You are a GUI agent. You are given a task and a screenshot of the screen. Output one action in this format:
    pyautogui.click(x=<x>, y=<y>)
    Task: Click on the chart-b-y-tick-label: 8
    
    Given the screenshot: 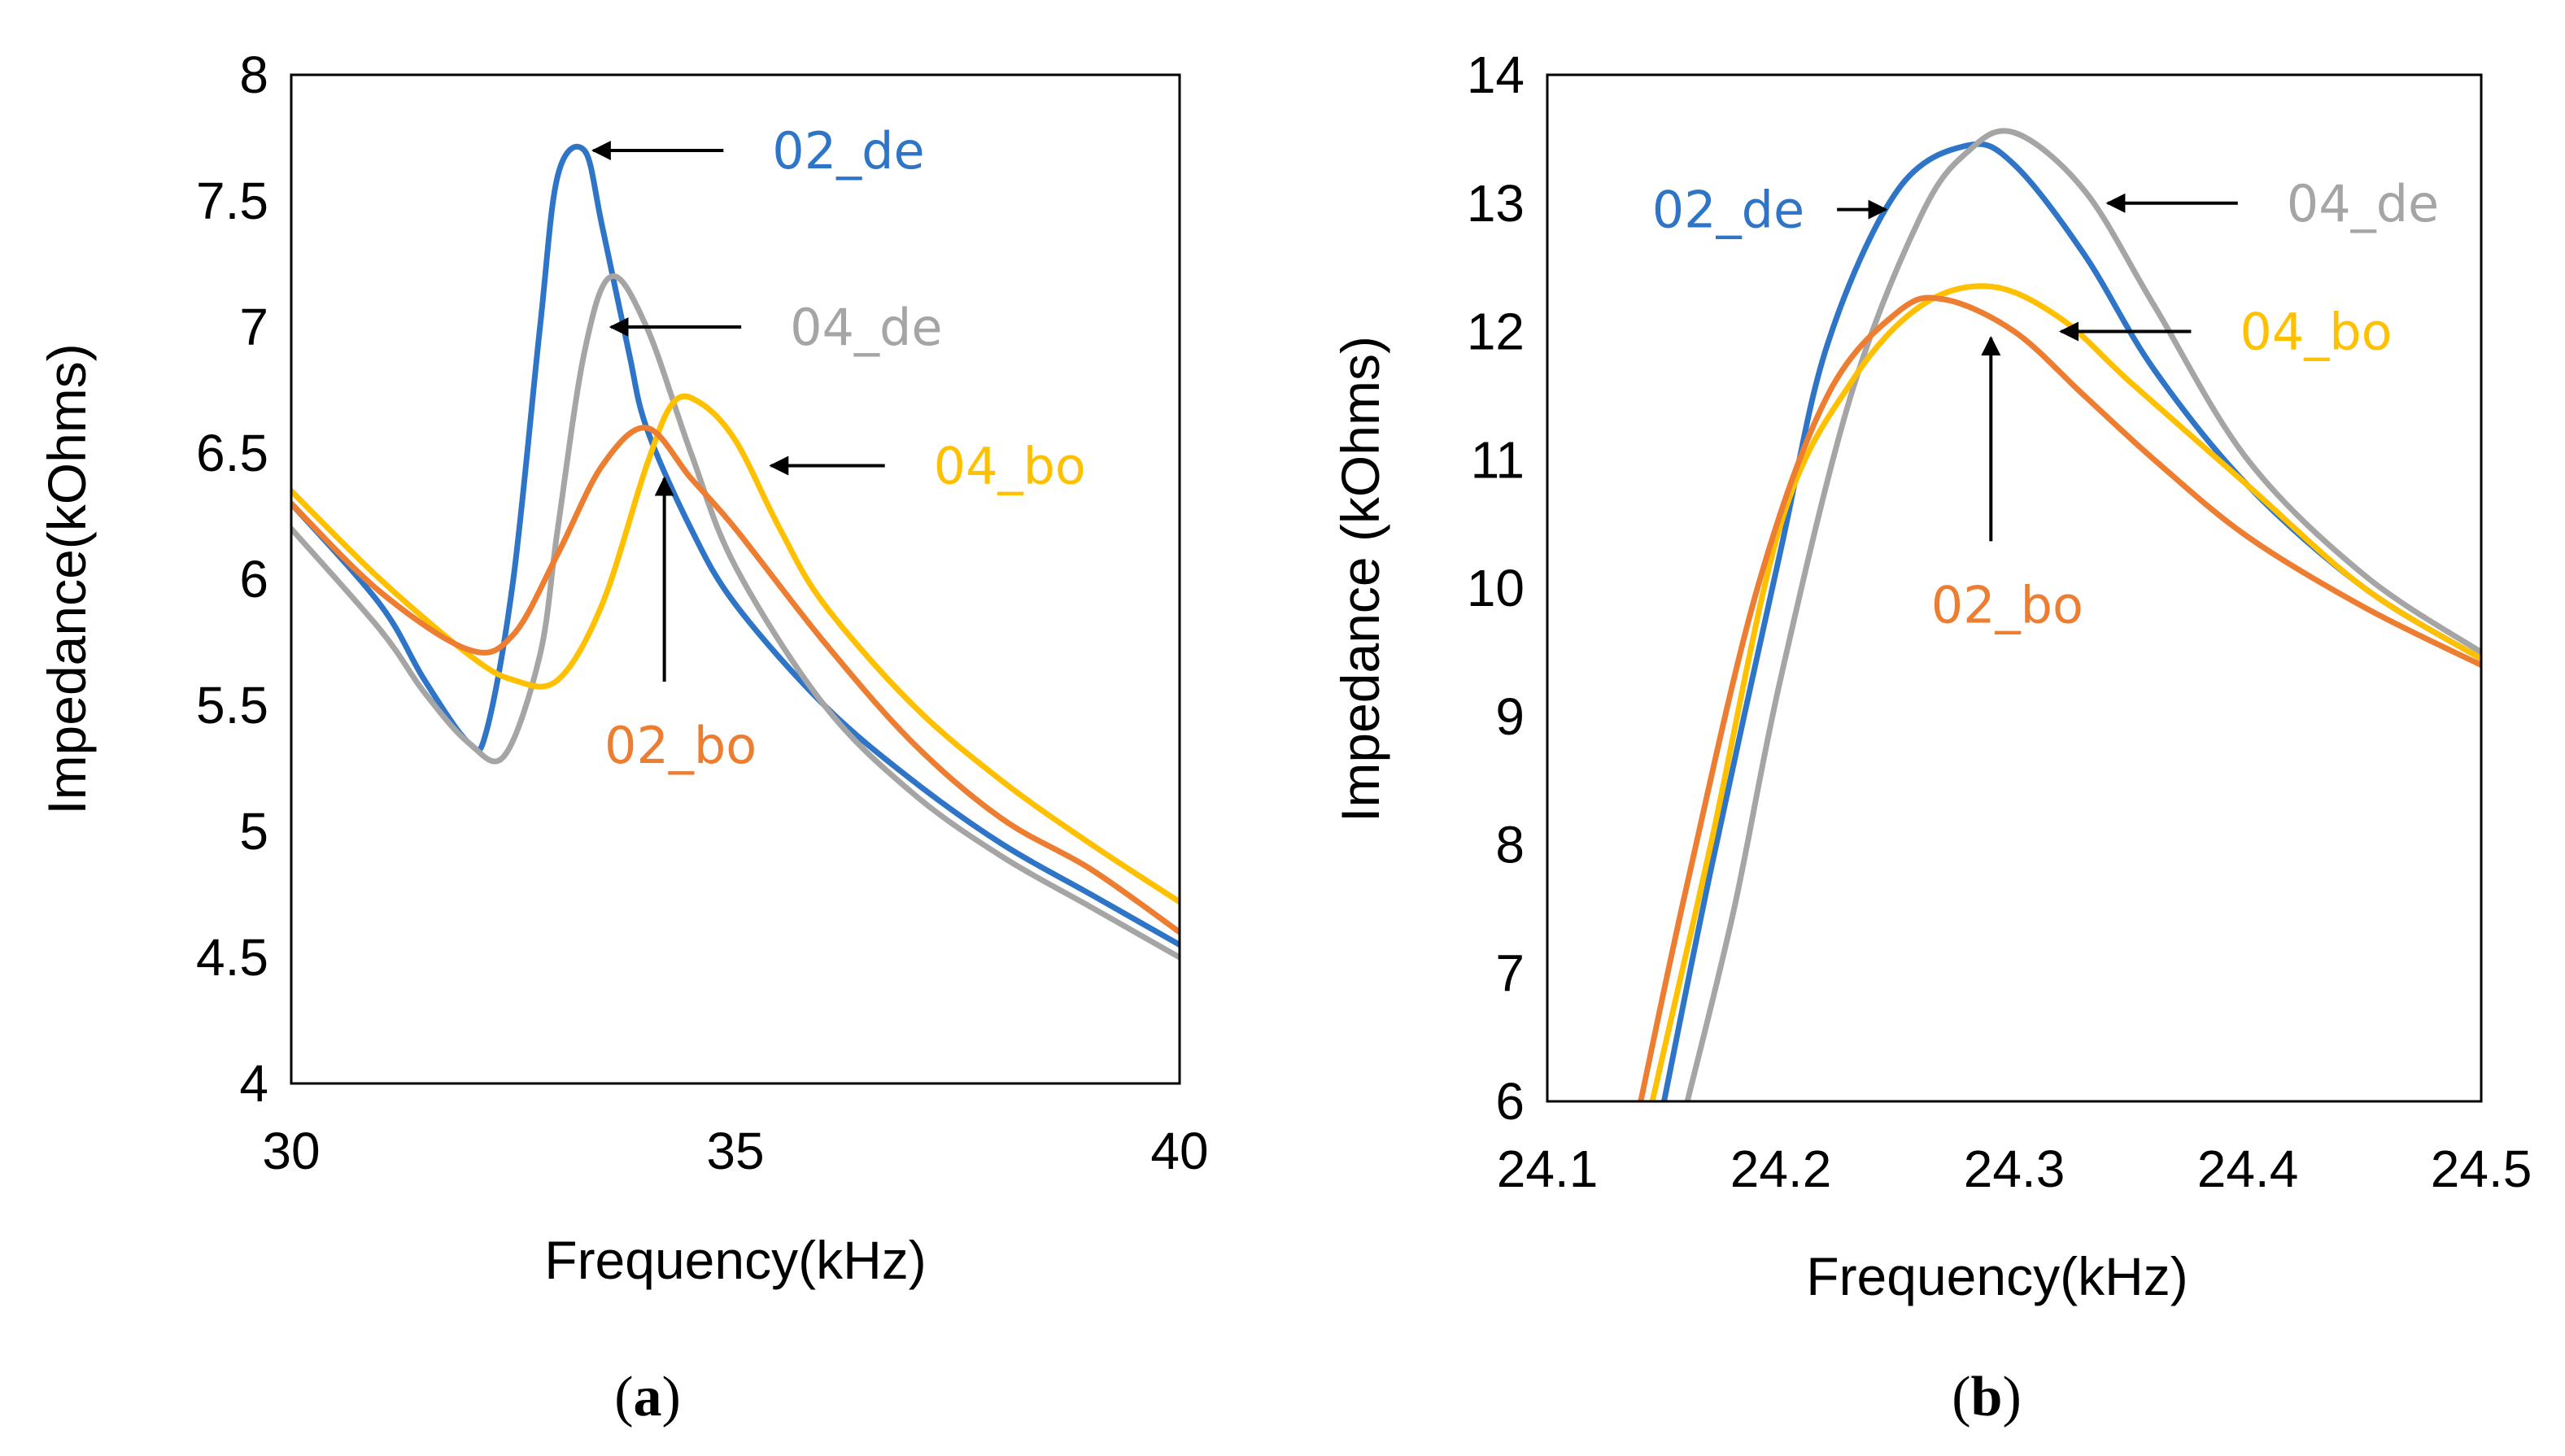 What is the action you would take?
    pyautogui.click(x=1510, y=845)
    